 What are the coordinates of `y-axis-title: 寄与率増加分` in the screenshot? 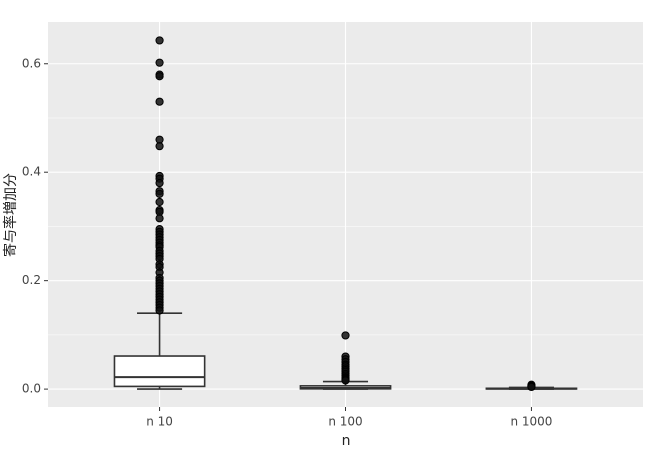 It's located at (10, 215).